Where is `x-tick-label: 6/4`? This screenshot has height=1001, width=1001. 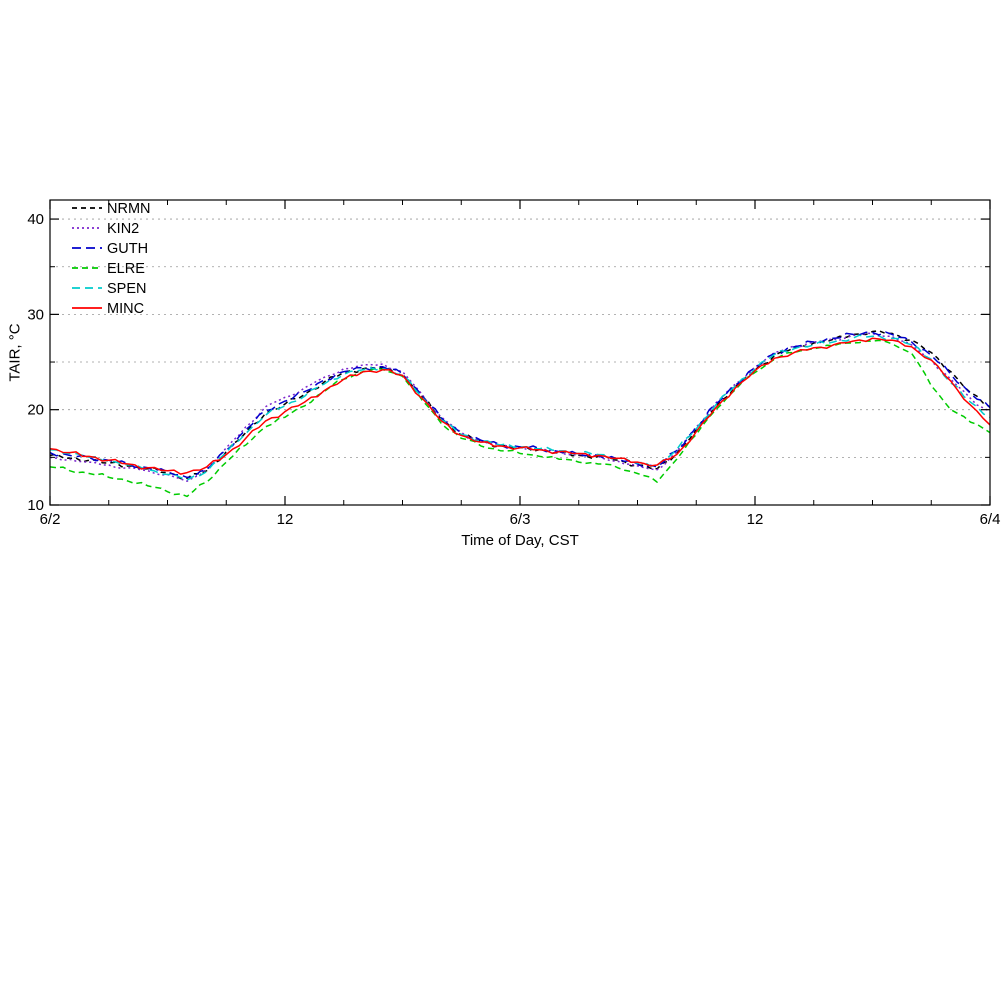
x-tick-label: 6/4 is located at coordinates (990, 519).